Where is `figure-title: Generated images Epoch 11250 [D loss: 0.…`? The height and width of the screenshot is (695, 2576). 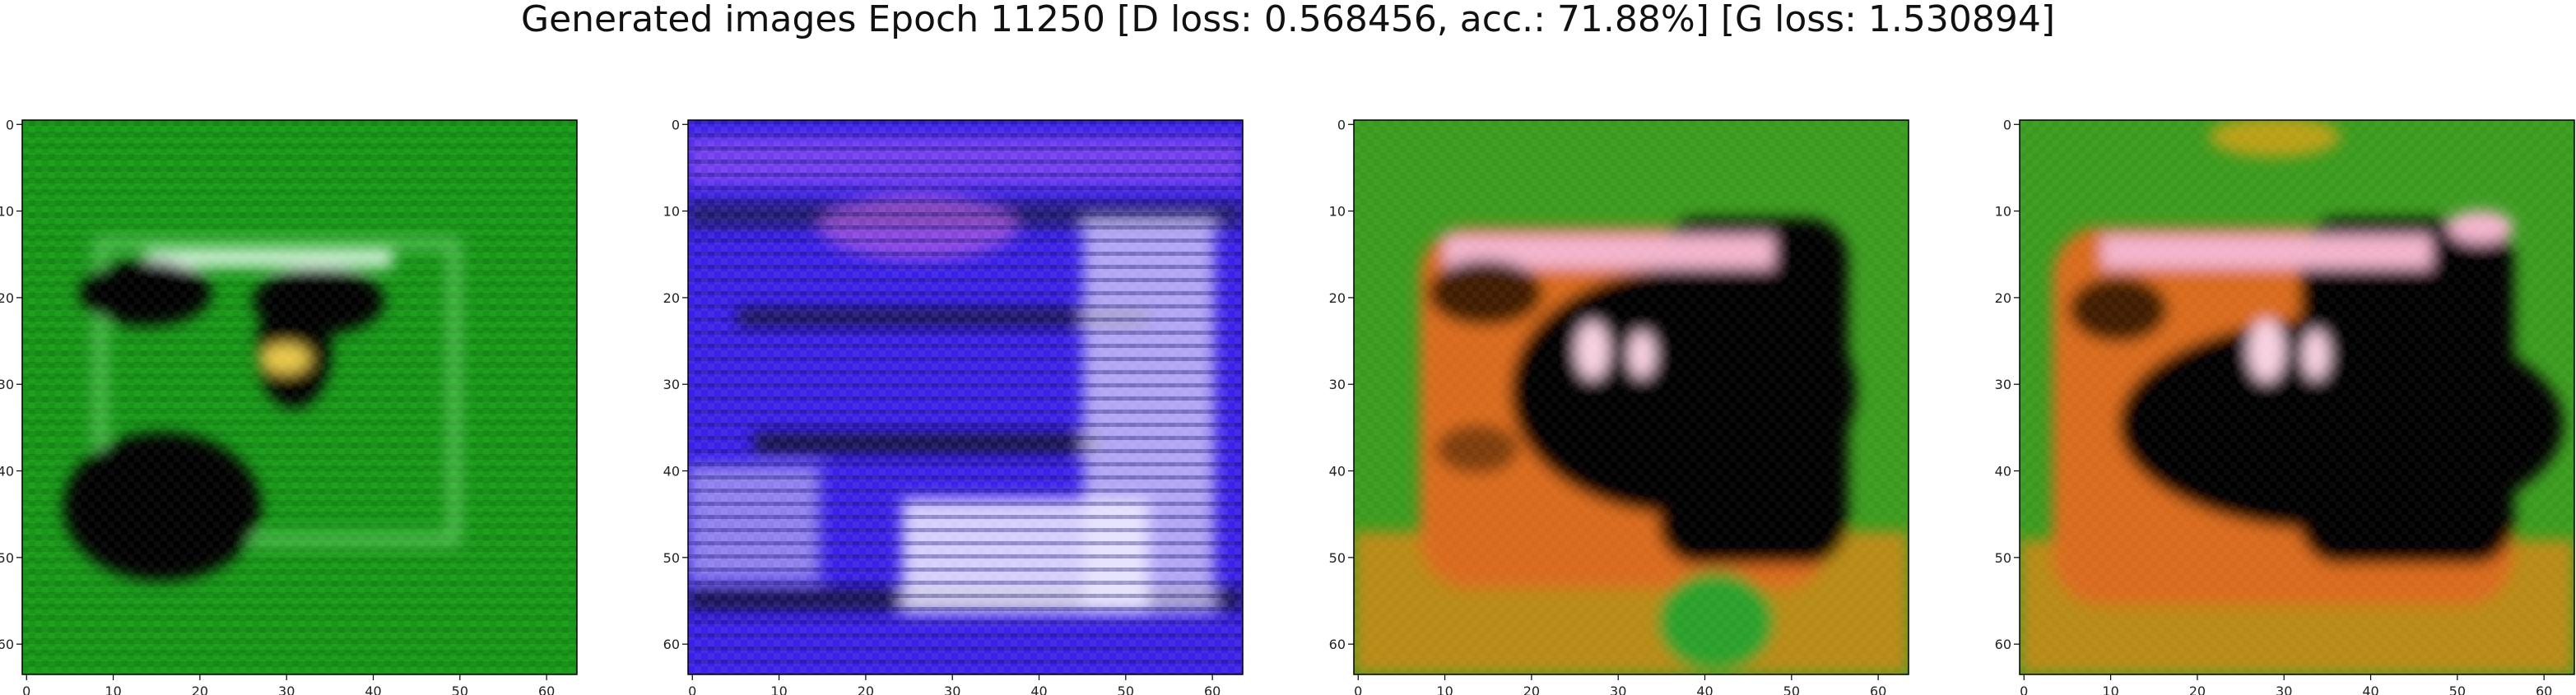
figure-title: Generated images Epoch 11250 [D loss: 0.… is located at coordinates (1288, 20).